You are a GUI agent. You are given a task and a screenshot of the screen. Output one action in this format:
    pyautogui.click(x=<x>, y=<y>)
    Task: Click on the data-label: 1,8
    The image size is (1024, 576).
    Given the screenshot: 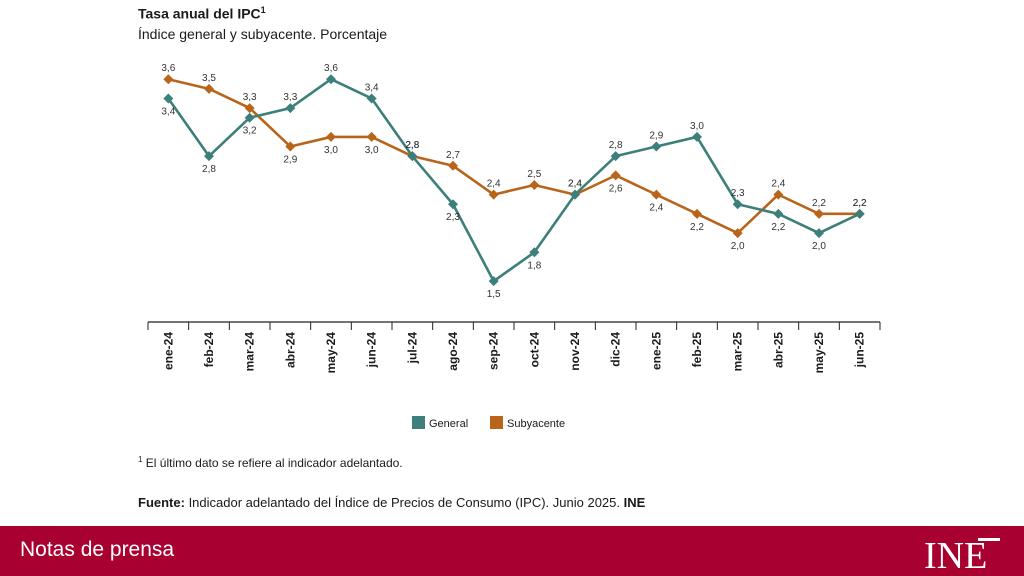 What is the action you would take?
    pyautogui.click(x=534, y=265)
    